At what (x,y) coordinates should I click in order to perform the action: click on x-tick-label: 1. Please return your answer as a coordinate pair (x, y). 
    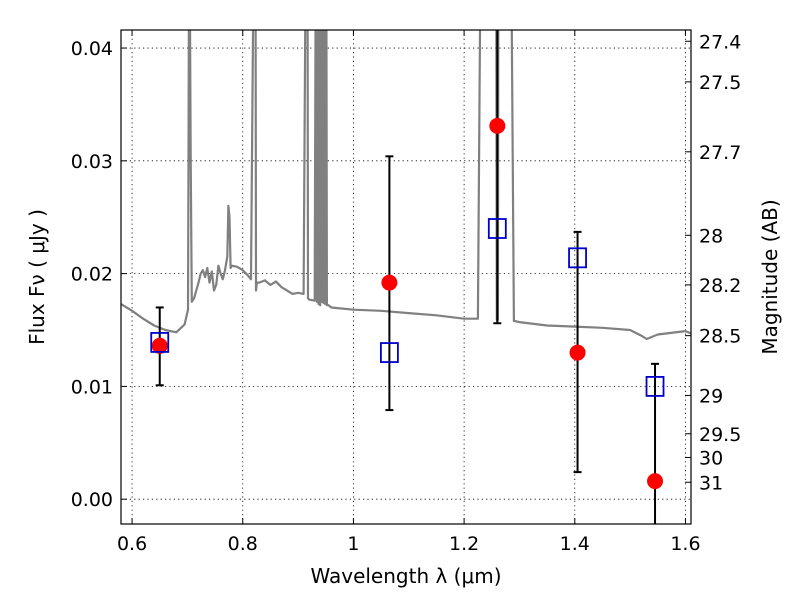
    Looking at the image, I should click on (353, 544).